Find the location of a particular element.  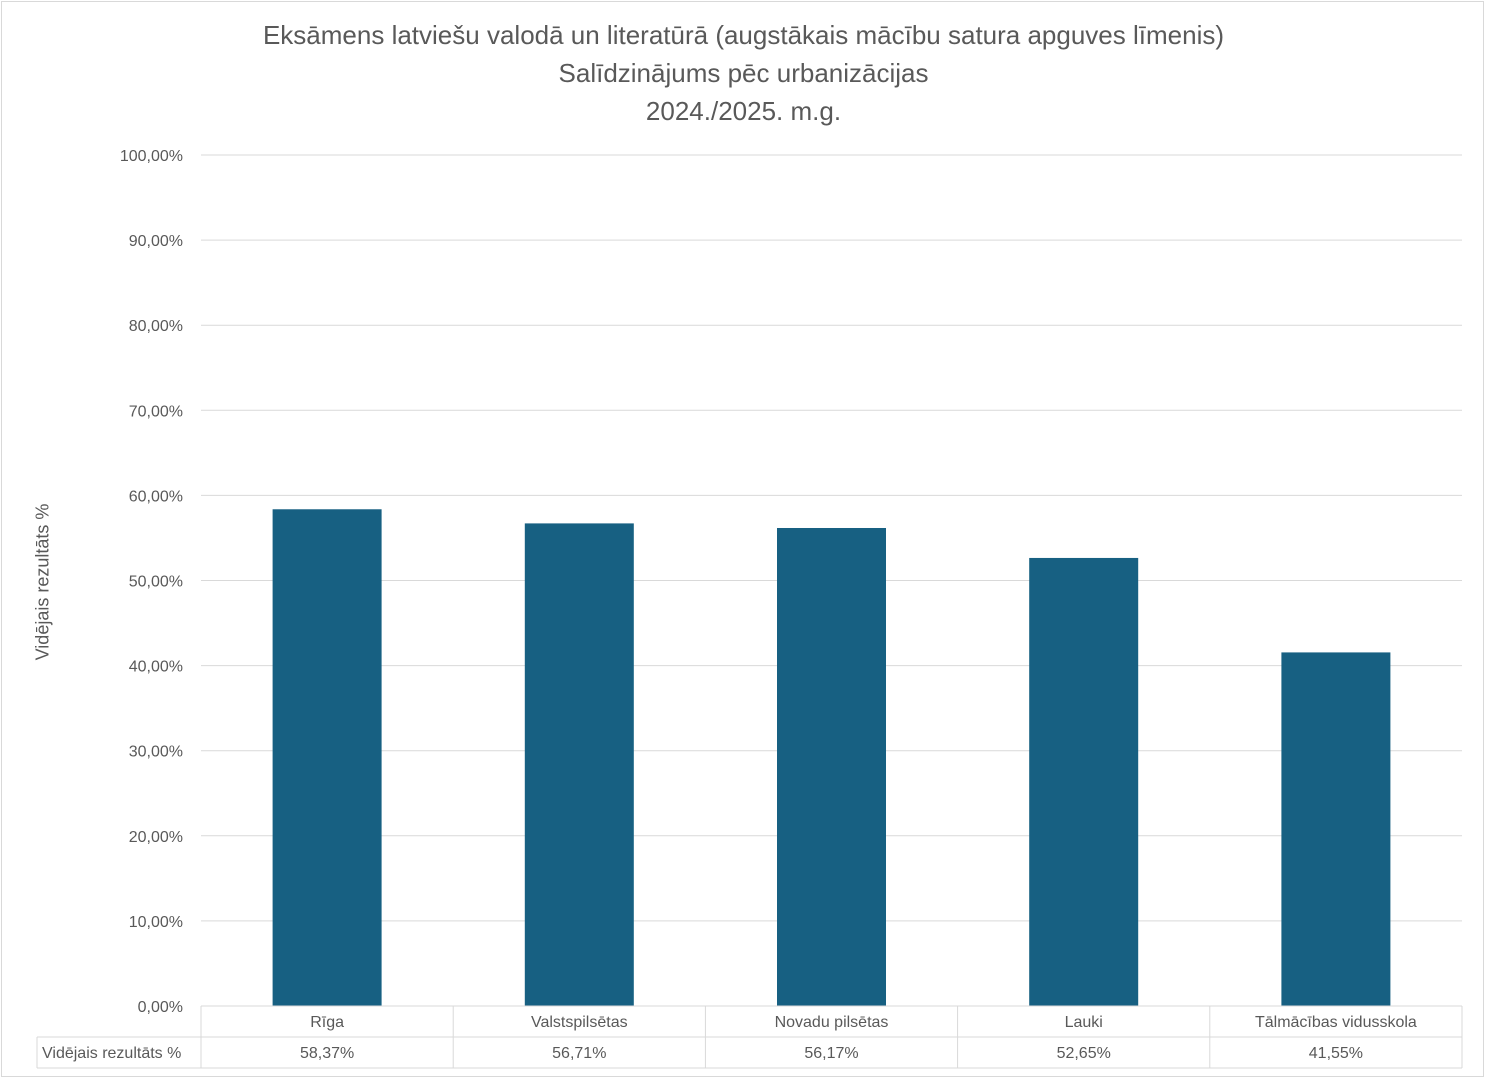

y-tick-label: 50,00% is located at coordinates (156, 582).